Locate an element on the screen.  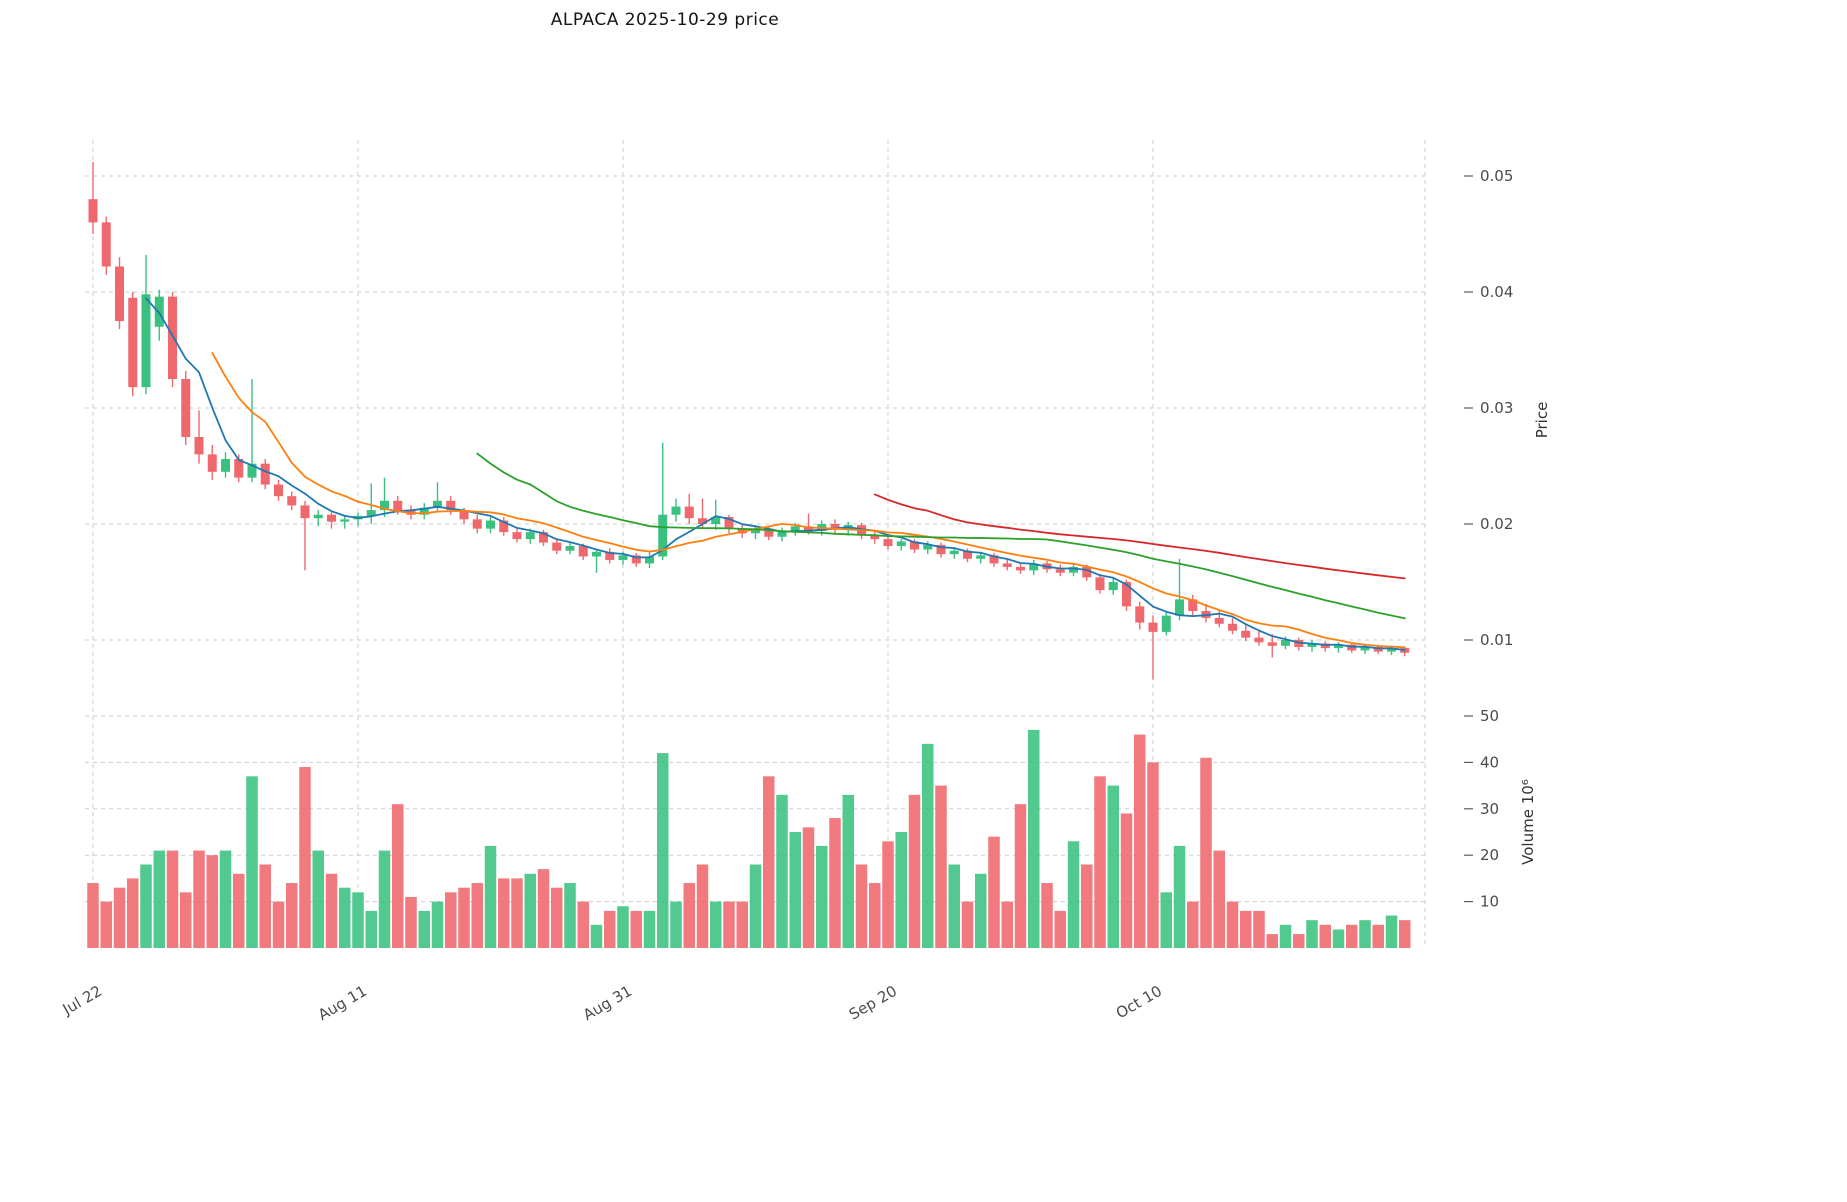
price-tick-label: 0.04 is located at coordinates (1496, 292).